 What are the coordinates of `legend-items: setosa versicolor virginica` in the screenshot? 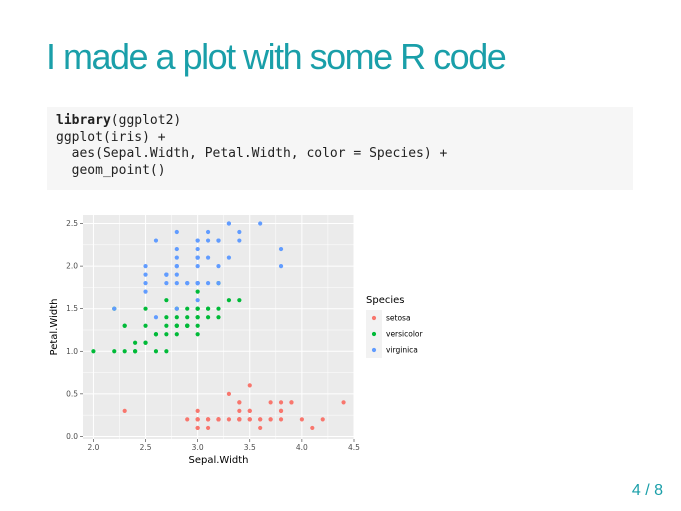 It's located at (395, 334).